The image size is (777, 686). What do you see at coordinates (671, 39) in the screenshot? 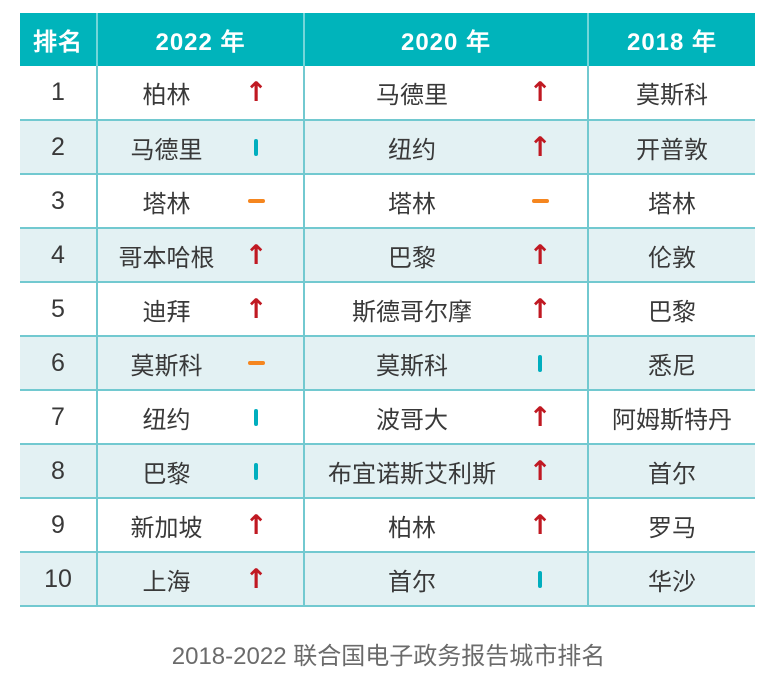
I see `column-header-y2018: 2018 年` at bounding box center [671, 39].